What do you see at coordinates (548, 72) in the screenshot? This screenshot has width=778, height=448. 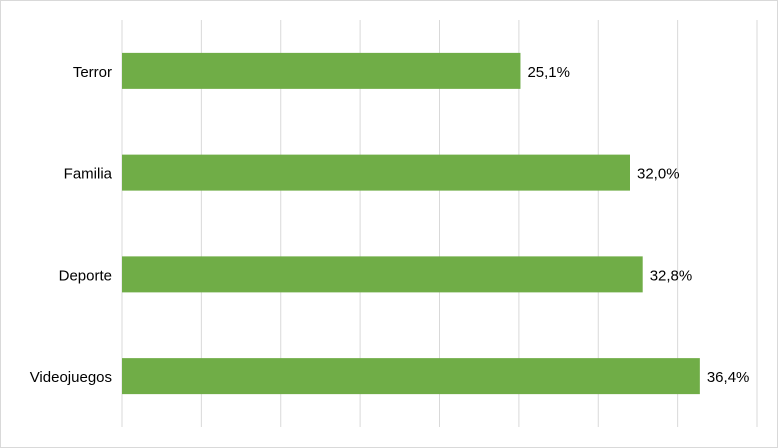 I see `data-label: 25,1%` at bounding box center [548, 72].